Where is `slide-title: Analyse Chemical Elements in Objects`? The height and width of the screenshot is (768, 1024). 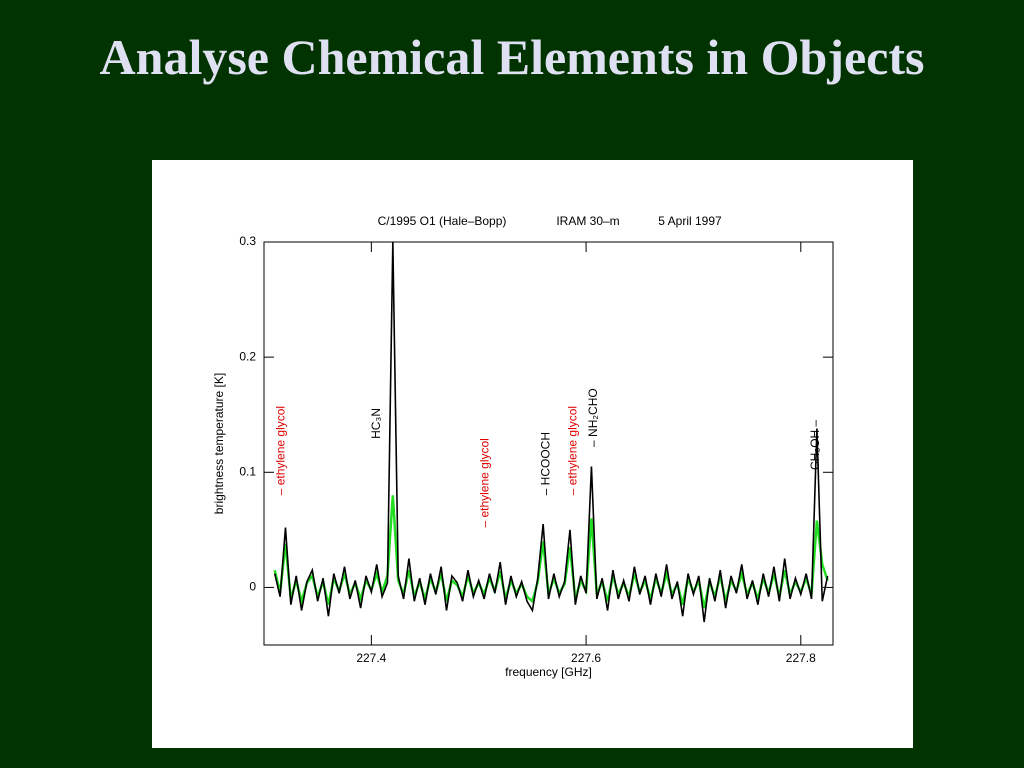 slide-title: Analyse Chemical Elements in Objects is located at coordinates (512, 57).